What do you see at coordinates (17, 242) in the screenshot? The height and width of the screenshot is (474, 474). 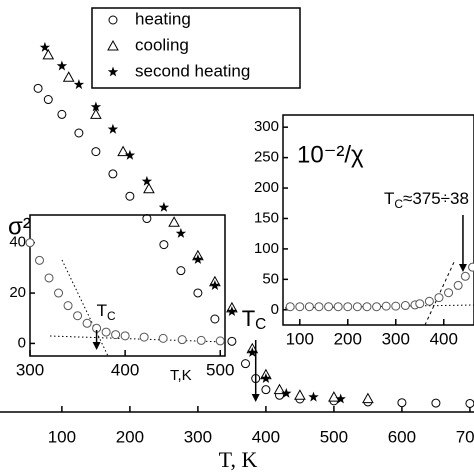 I see `y-tick-label: 40` at bounding box center [17, 242].